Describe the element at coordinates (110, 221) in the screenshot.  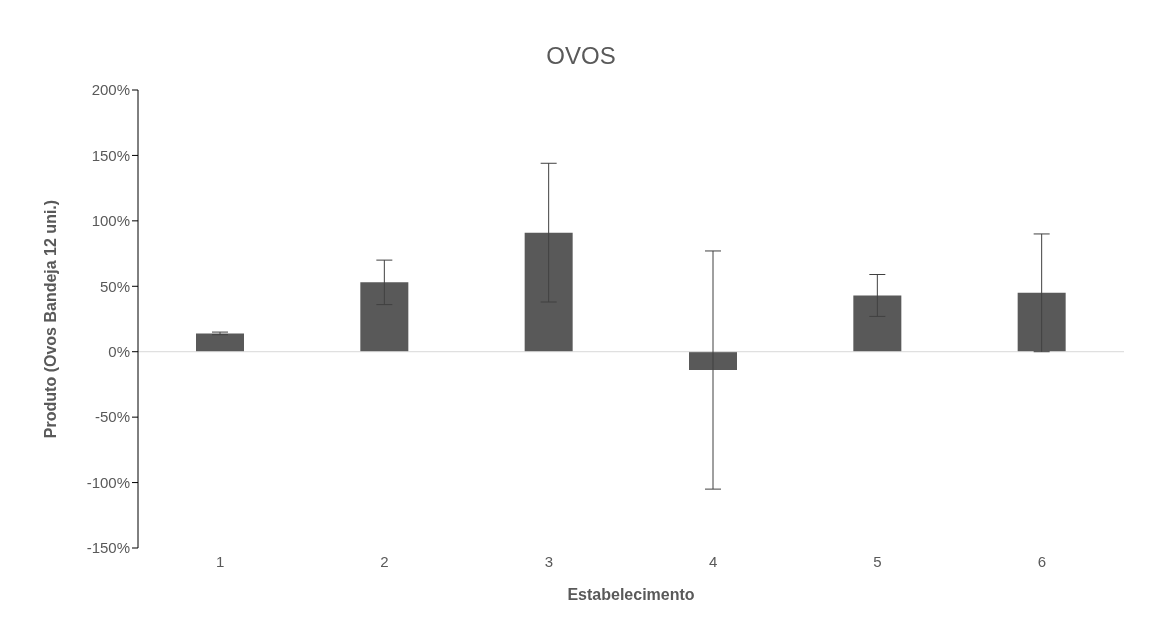
I see `y-tick-label: 100%` at that location.